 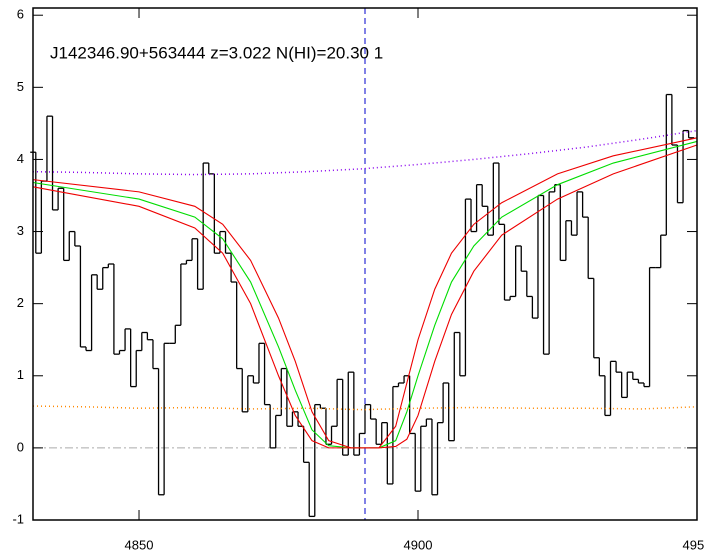 I want to click on x-tick-label: 4850, so click(x=139, y=544).